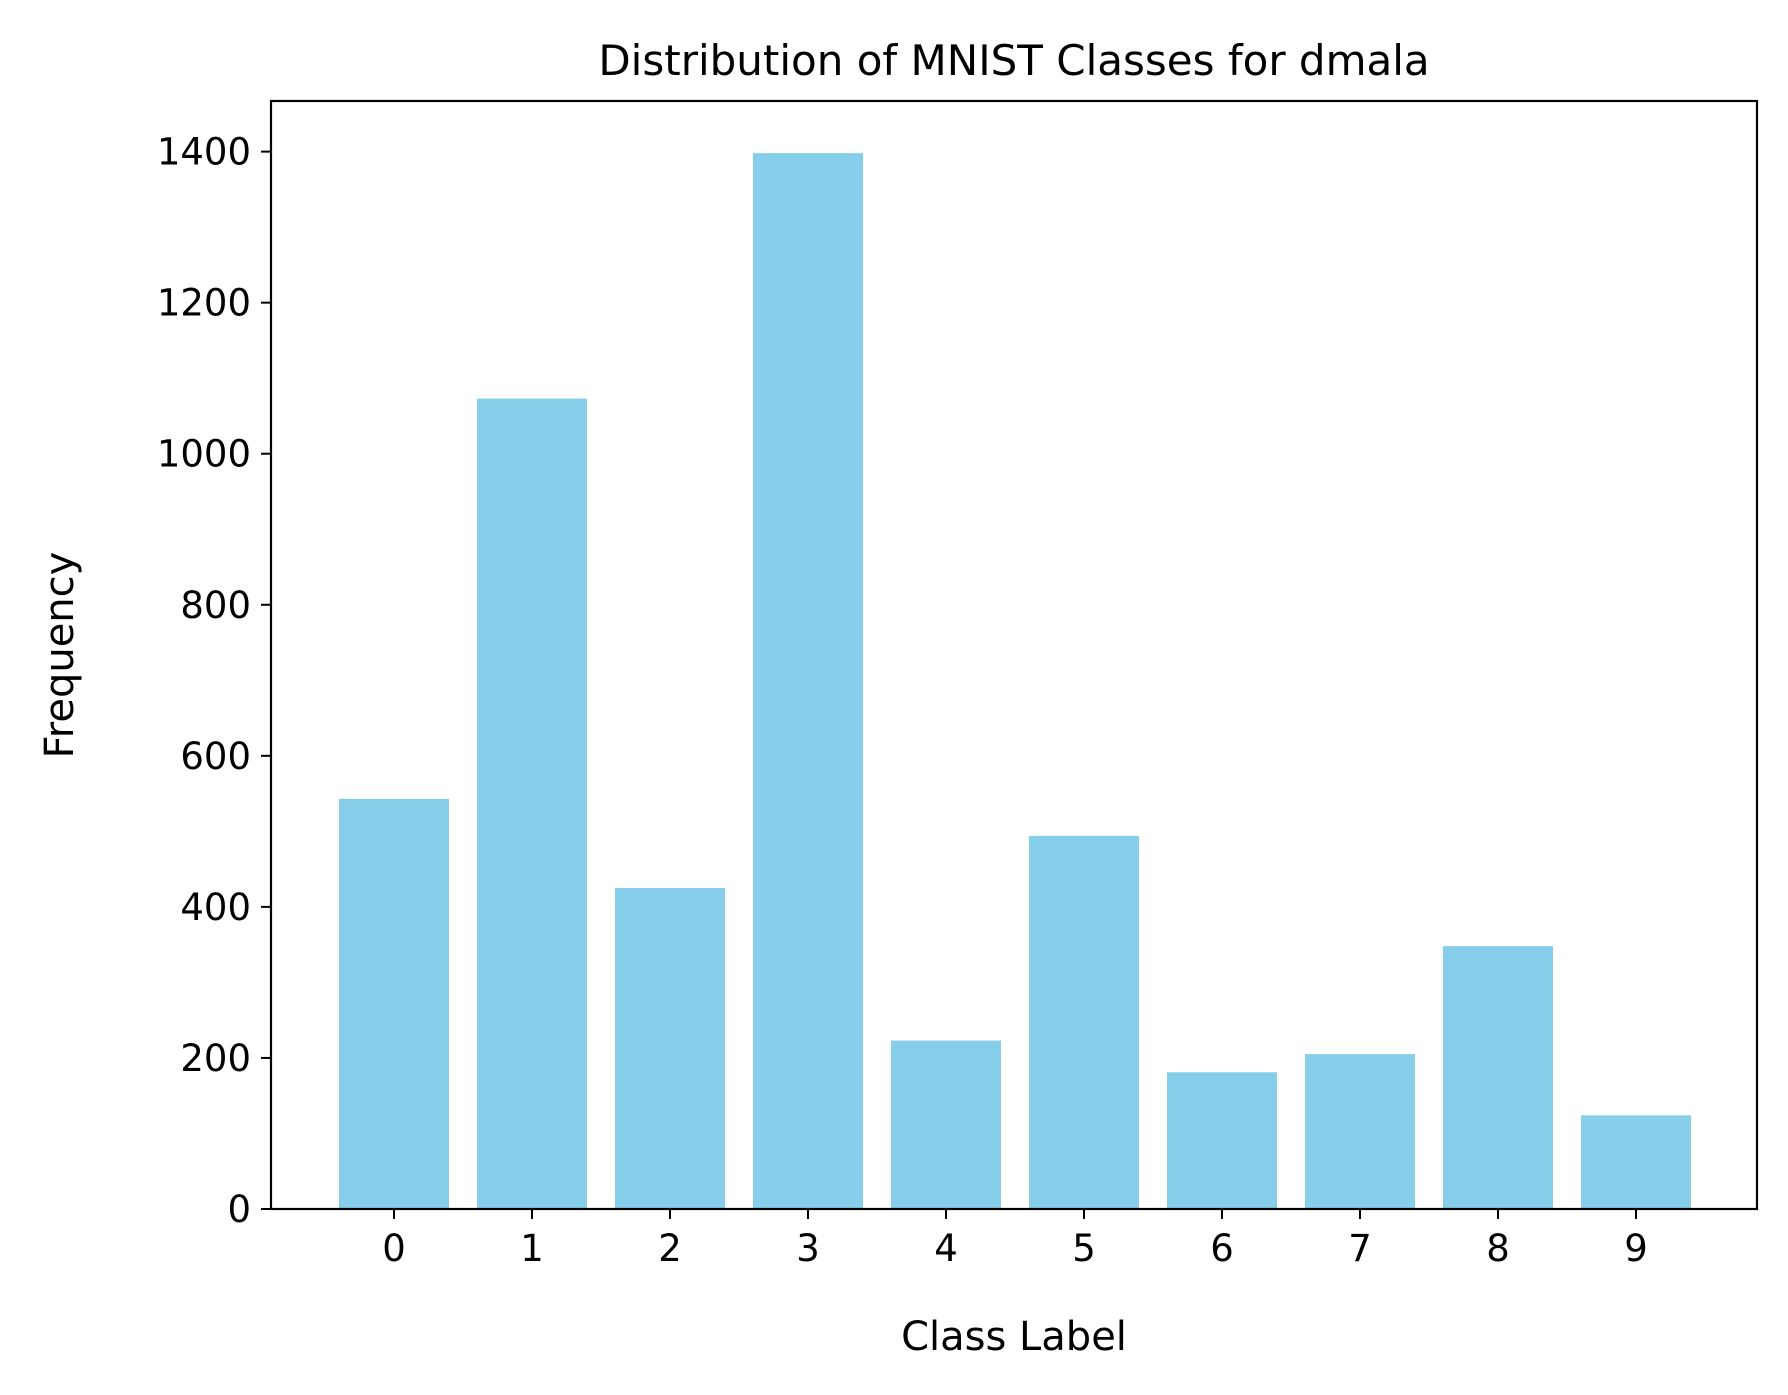 This screenshot has height=1395, width=1788. I want to click on y-tick-label: 600, so click(215, 756).